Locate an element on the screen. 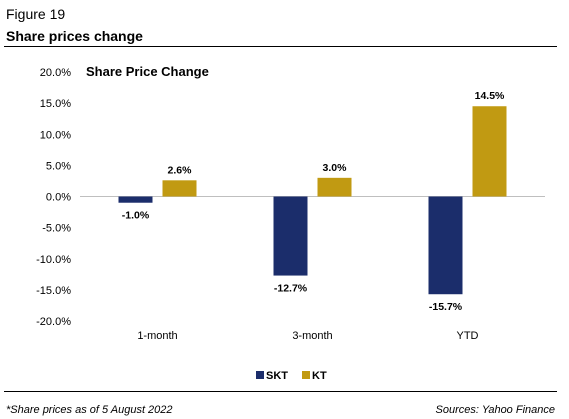 The height and width of the screenshot is (419, 569). figure-title: Share prices change is located at coordinates (74, 36).